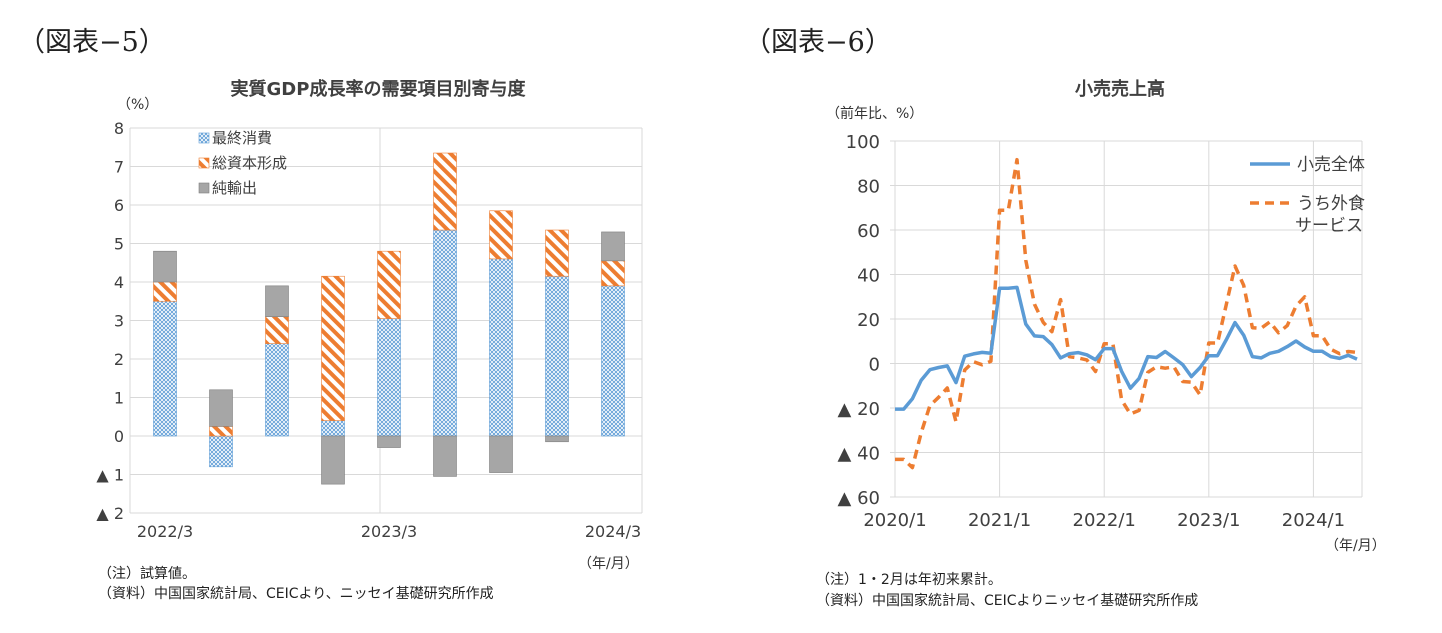 This screenshot has height=633, width=1442. Describe the element at coordinates (1120, 89) in the screenshot. I see `chart-title-retail: 小売売上高` at that location.